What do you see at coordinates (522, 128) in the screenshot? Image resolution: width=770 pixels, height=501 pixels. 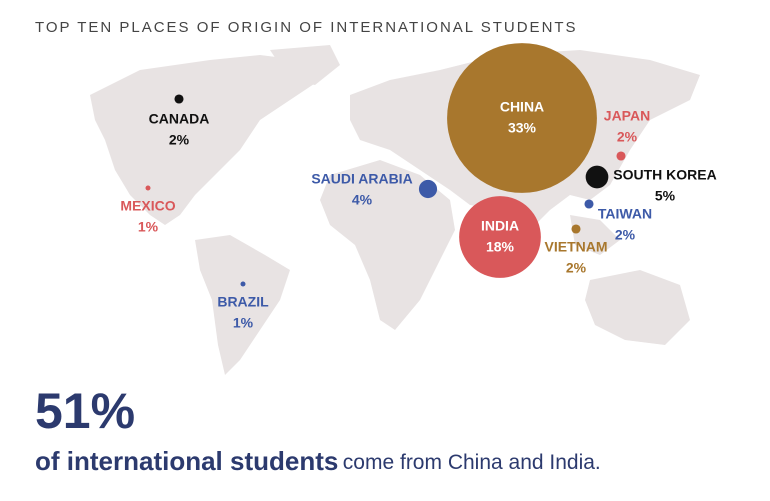 I see `value-label: 33%` at bounding box center [522, 128].